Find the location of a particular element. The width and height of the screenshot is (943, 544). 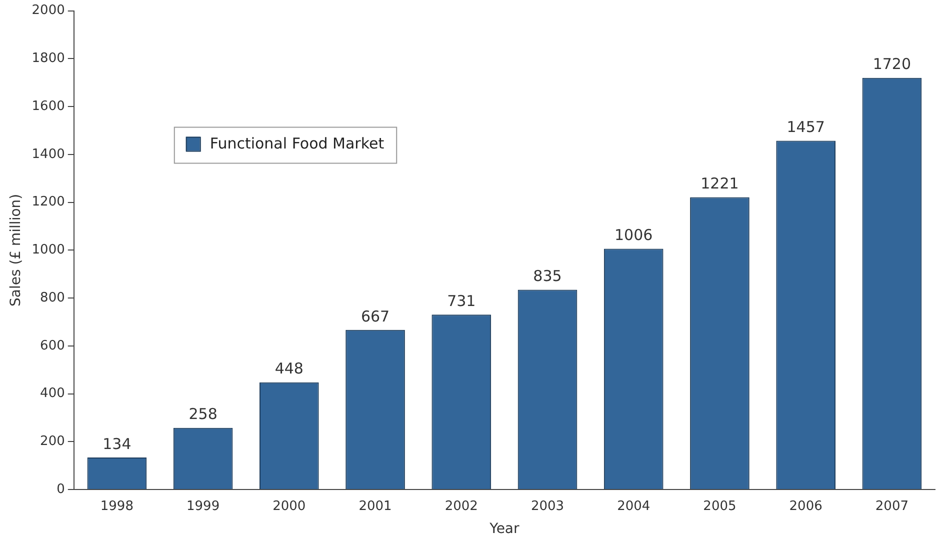

x-tick-label: 1998 is located at coordinates (117, 506).